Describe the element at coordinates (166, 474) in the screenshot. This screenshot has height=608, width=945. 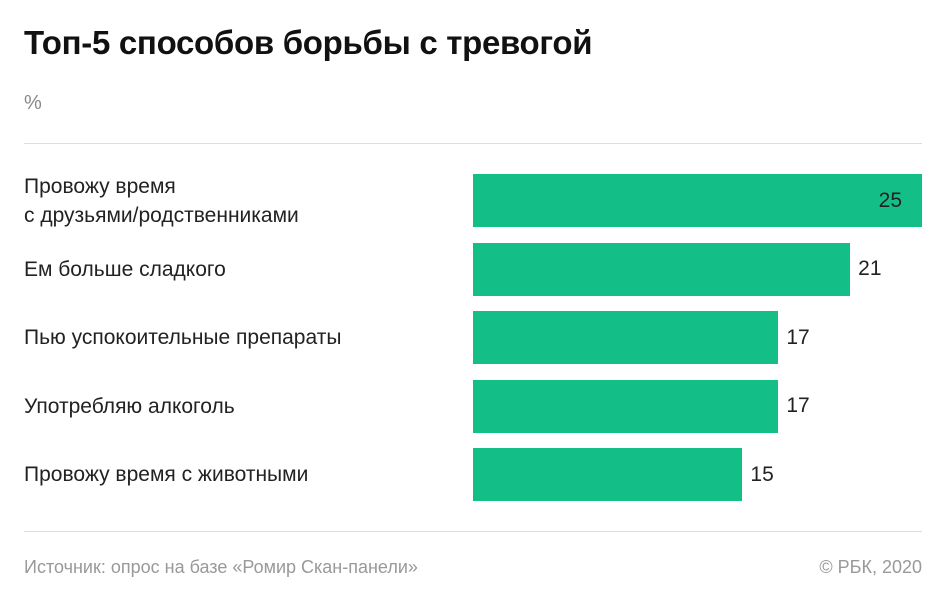
I see `category-label: Провожу время с животными` at that location.